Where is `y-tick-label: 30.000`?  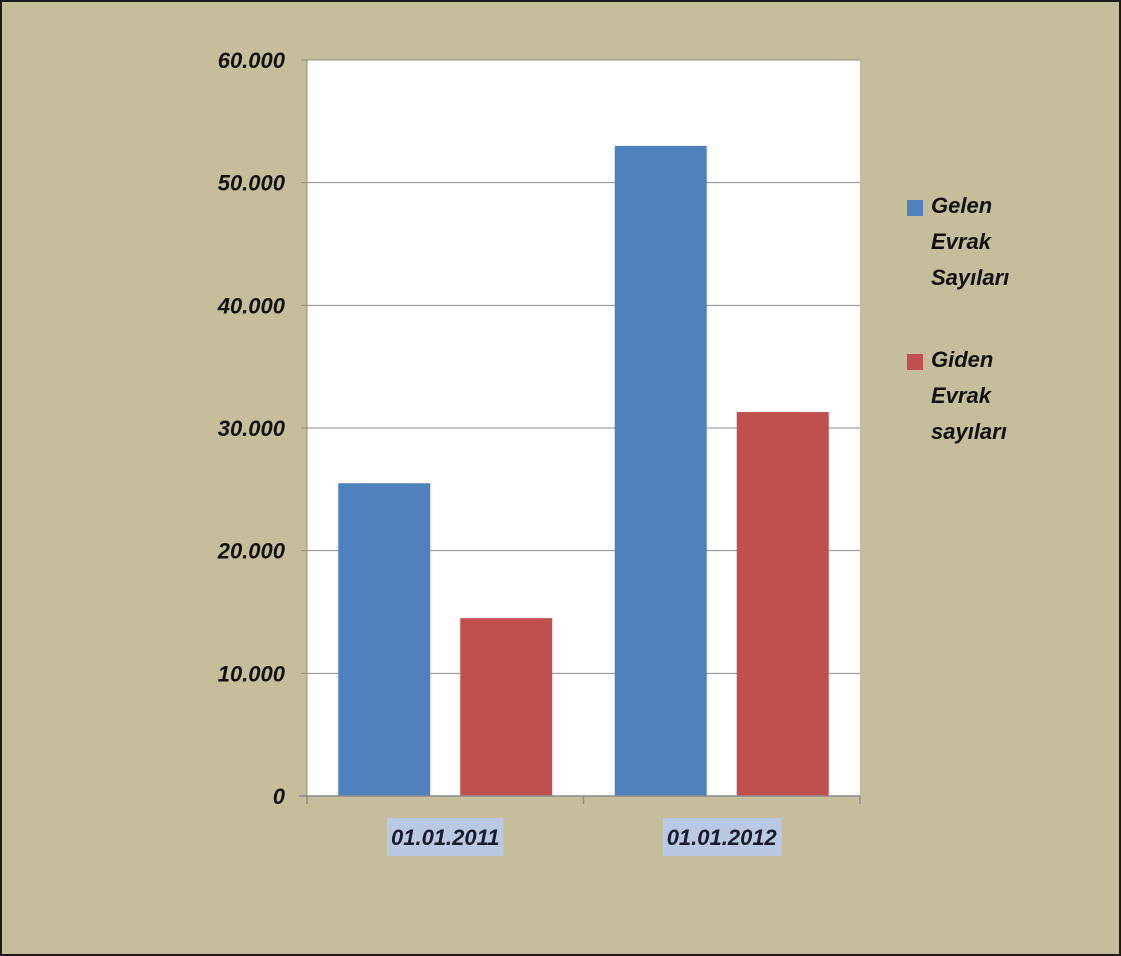 y-tick-label: 30.000 is located at coordinates (252, 428).